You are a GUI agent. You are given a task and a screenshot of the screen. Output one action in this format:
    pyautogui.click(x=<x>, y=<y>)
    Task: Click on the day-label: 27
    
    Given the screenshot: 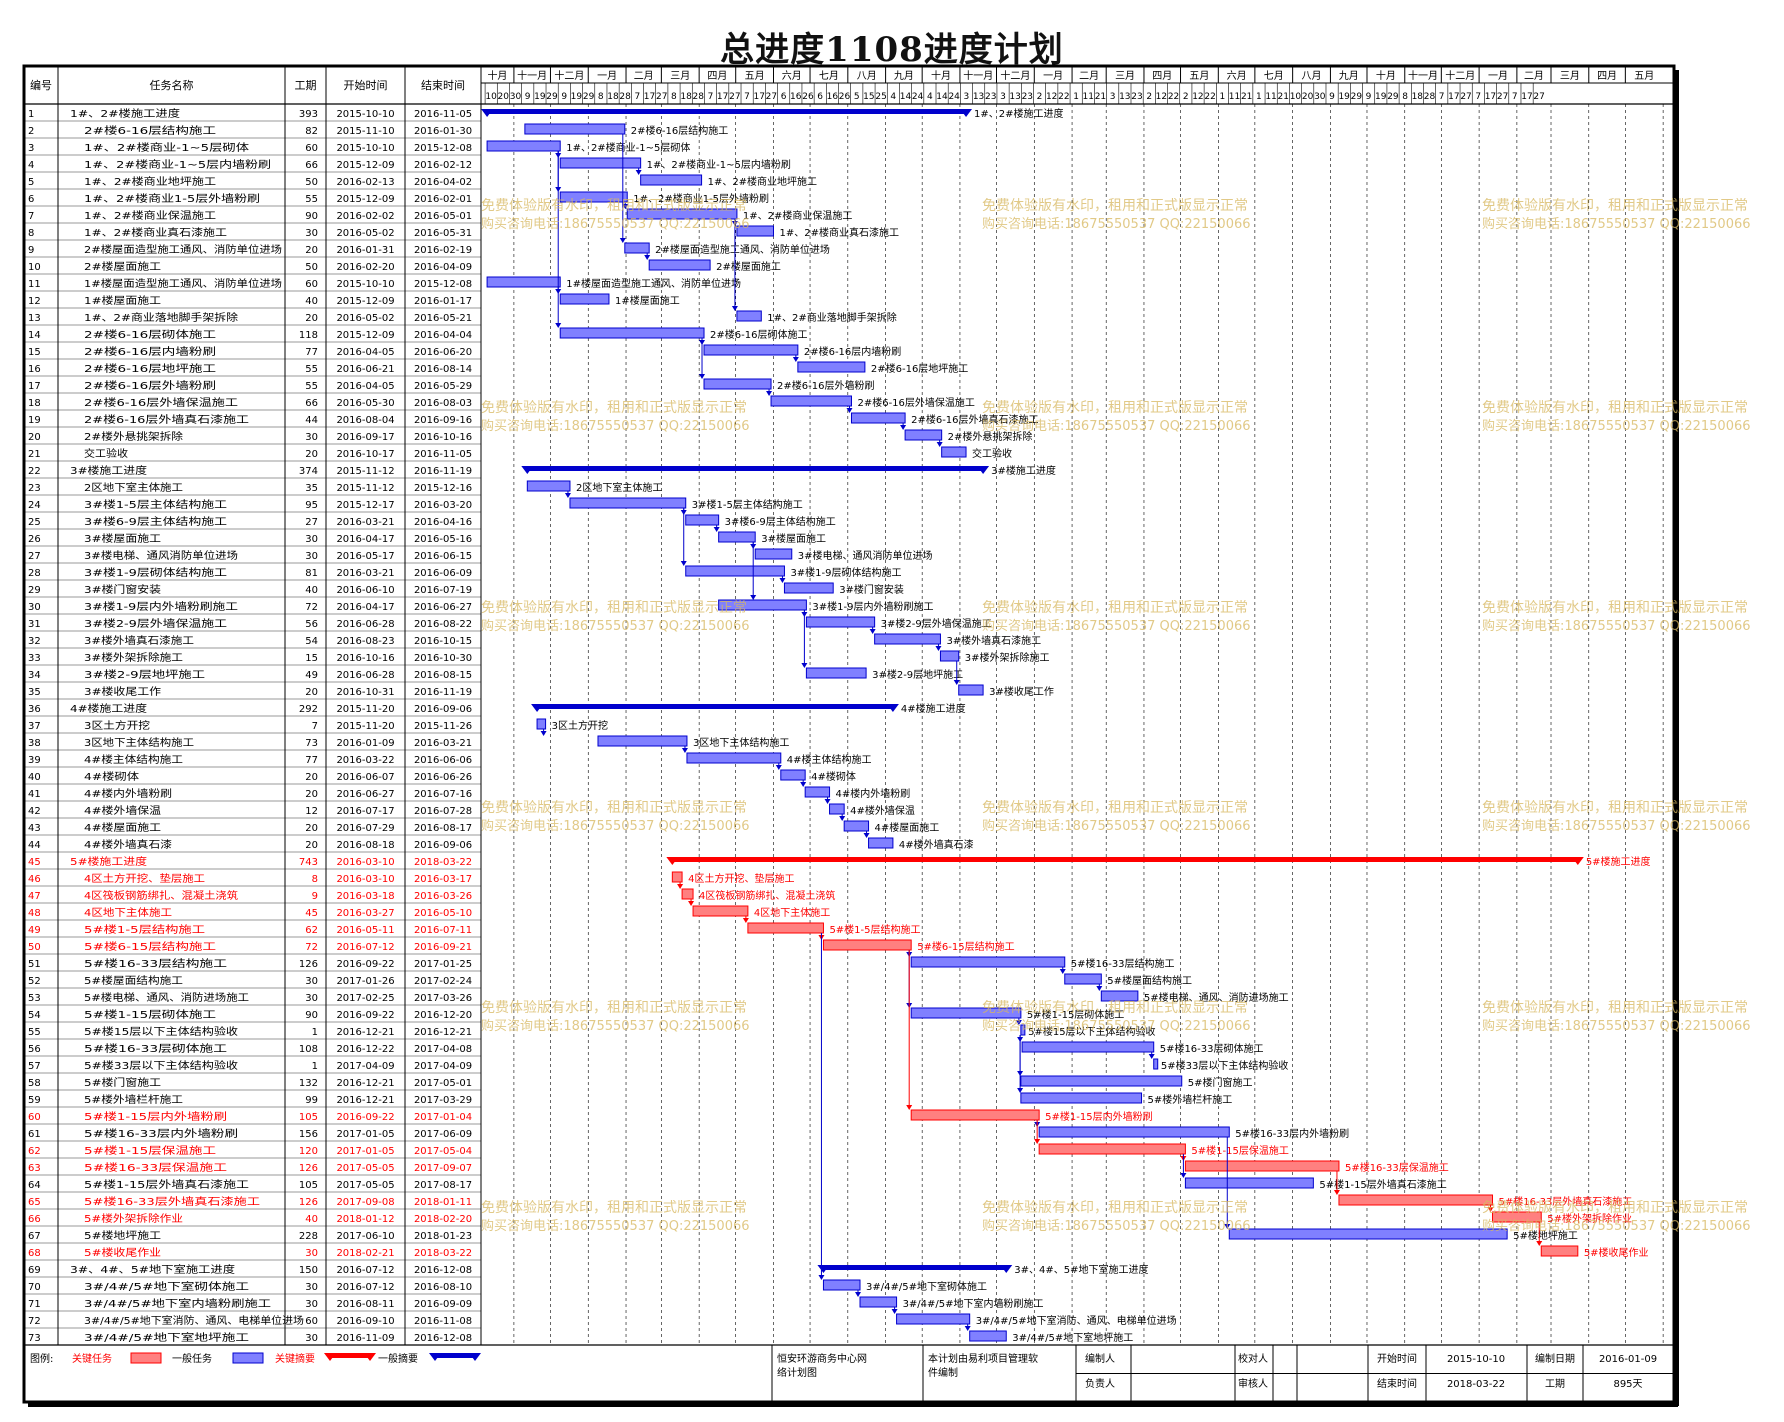 What is the action you would take?
    pyautogui.click(x=1538, y=97)
    